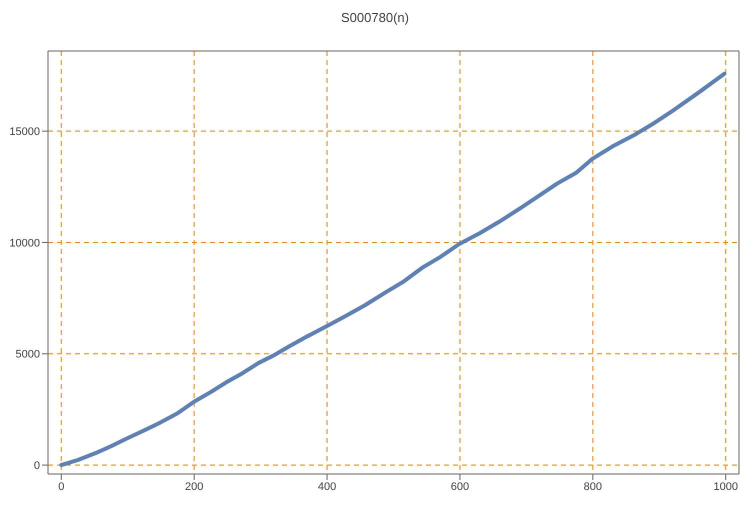  I want to click on y-tick-label: 10000, so click(24, 243).